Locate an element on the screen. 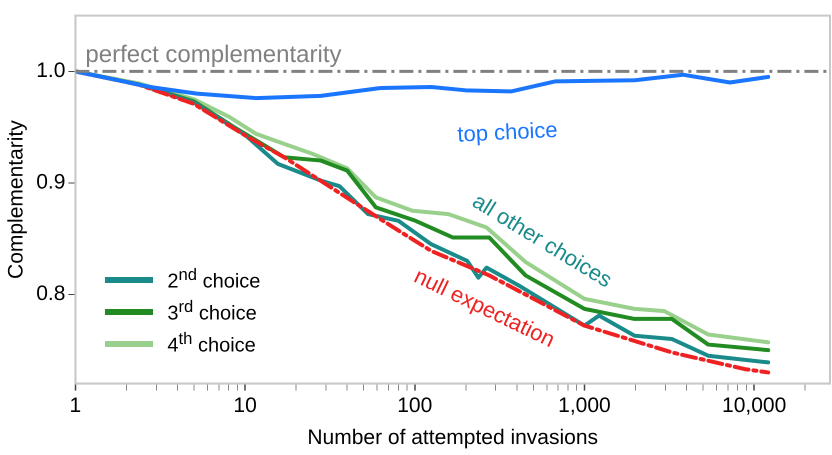 This screenshot has width=832, height=455. x-tick-label: 1,000 is located at coordinates (584, 405).